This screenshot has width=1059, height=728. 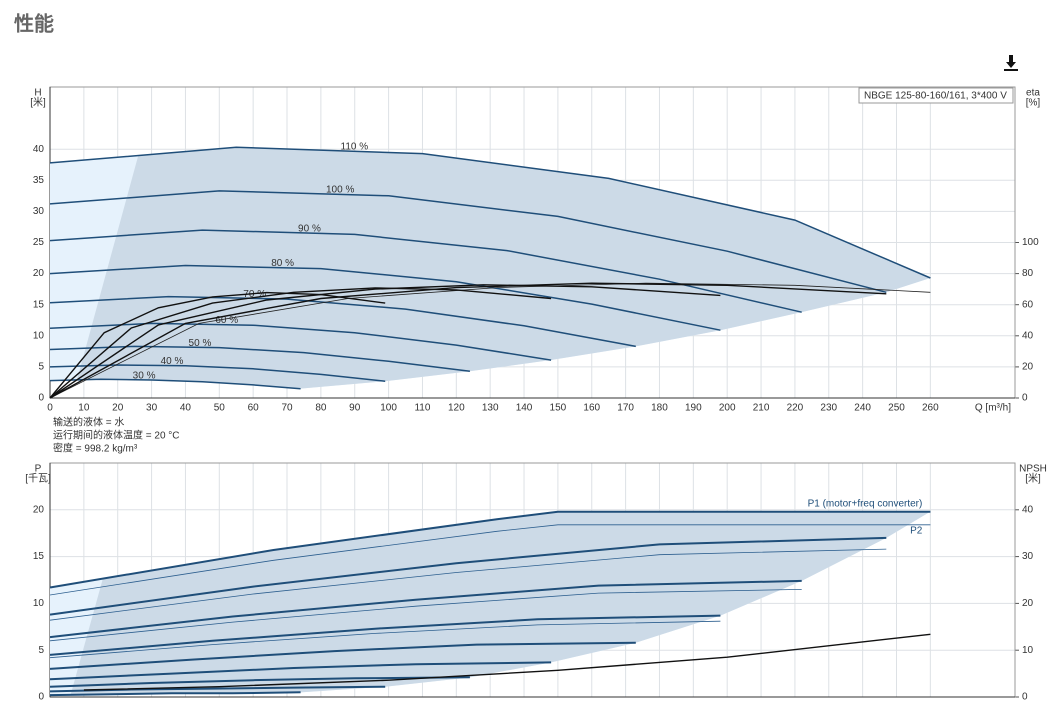 I want to click on curve-label: 80 %, so click(x=282, y=263).